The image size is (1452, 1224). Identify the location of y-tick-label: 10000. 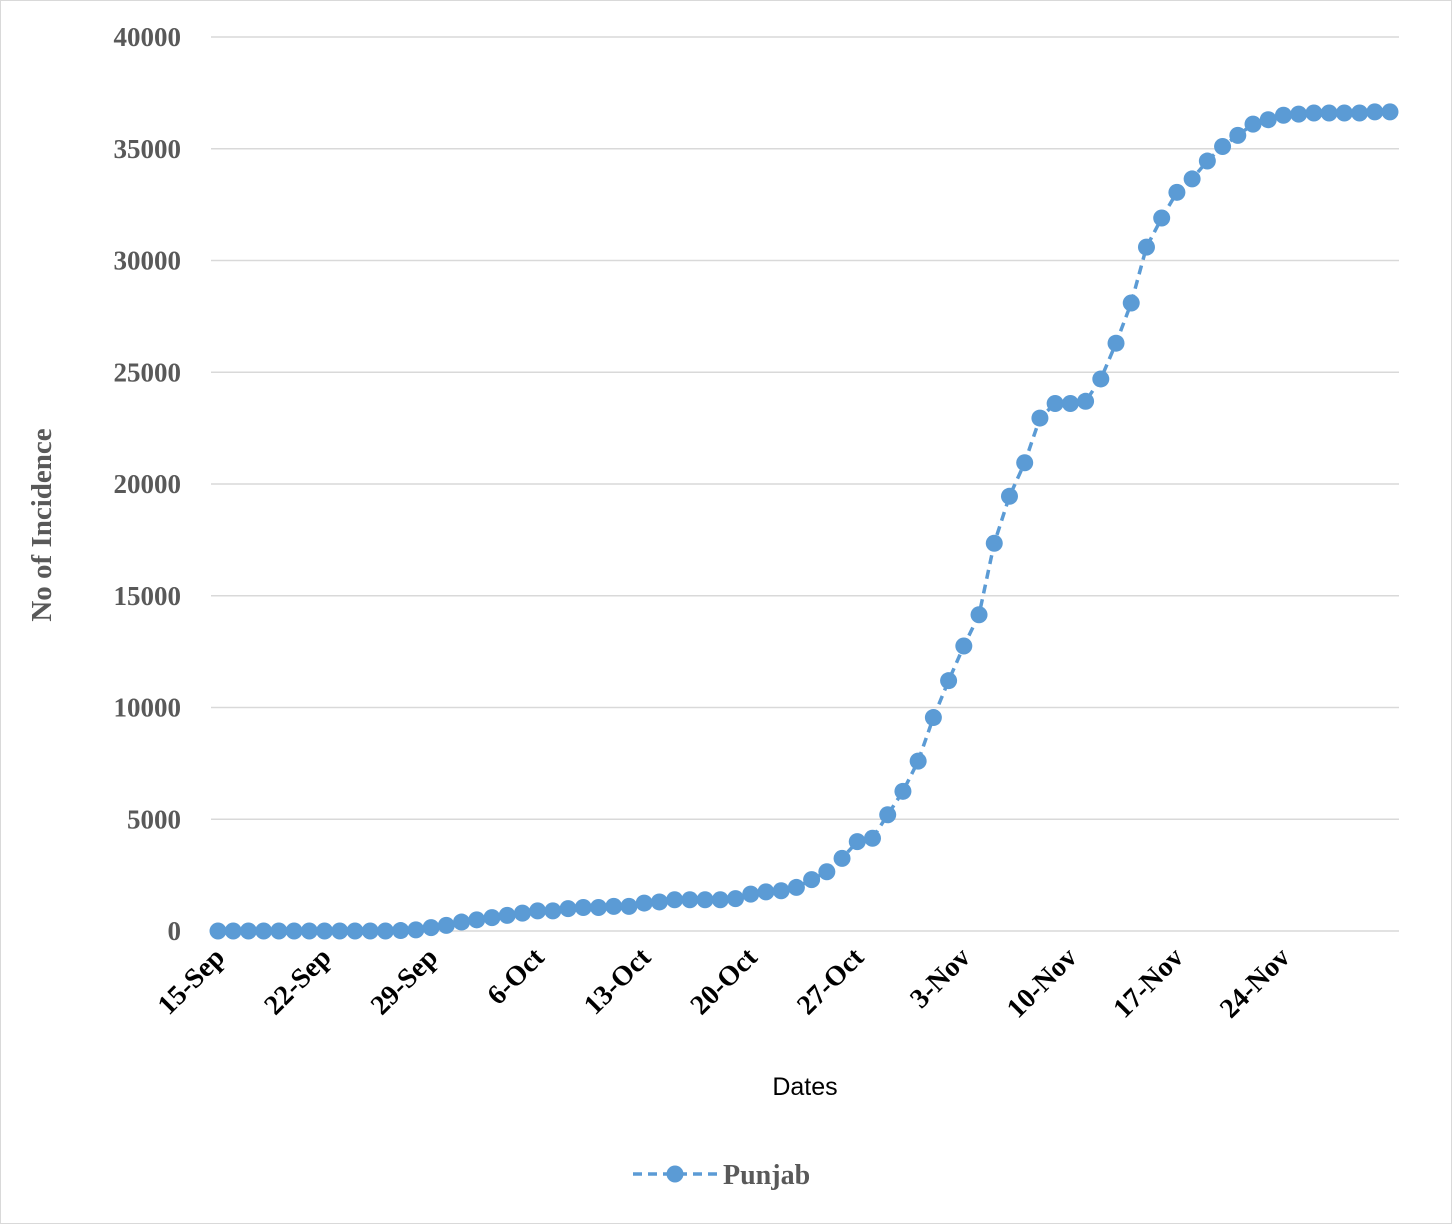
(148, 708).